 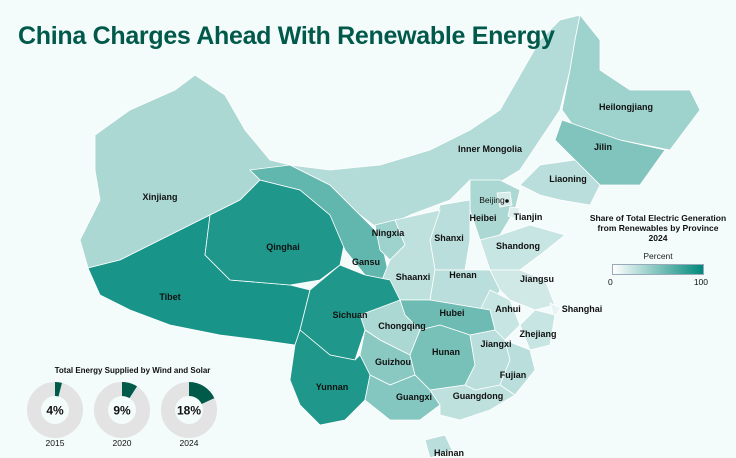 I want to click on province-label-zhejiang: Zhejiang, so click(x=537, y=334).